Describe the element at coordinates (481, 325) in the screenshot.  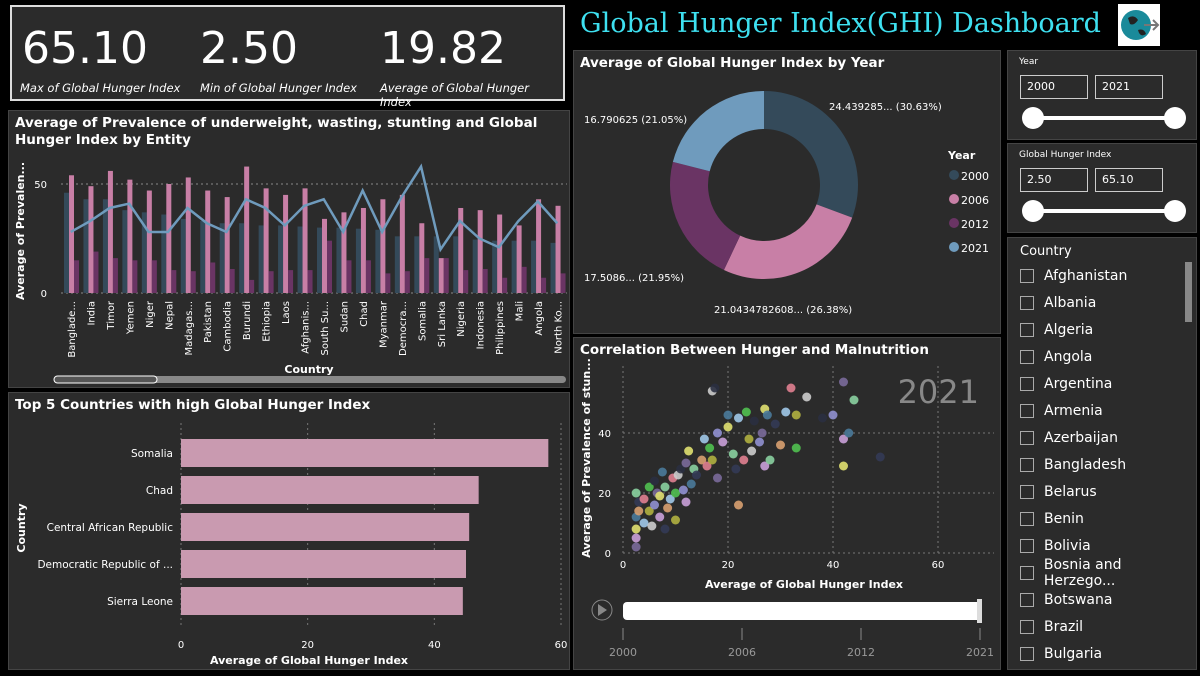
I see `x-tick-label: Indonesia` at that location.